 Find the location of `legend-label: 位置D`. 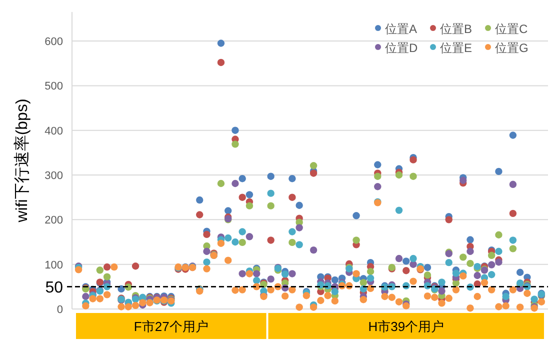

legend-label: 位置D is located at coordinates (401, 48).